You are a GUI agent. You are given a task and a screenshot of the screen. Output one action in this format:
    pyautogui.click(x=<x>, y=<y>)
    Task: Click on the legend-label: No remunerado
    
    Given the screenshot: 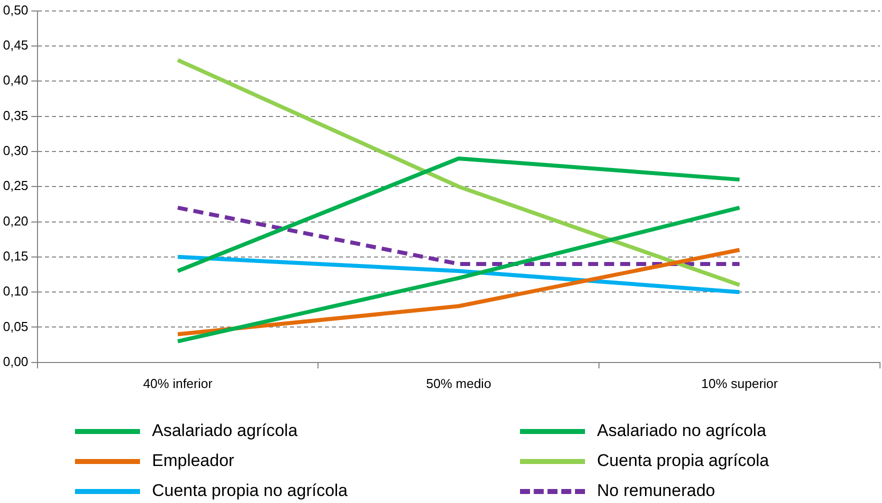 What is the action you would take?
    pyautogui.click(x=656, y=491)
    